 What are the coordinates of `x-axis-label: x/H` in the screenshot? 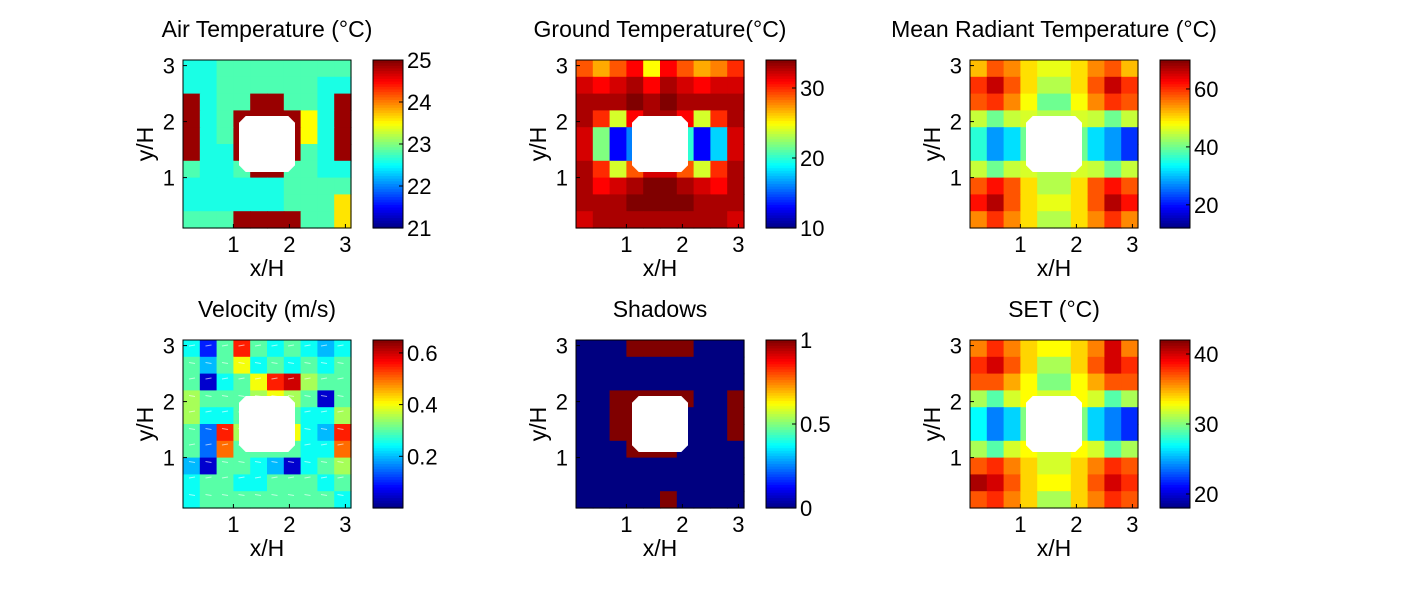 It's located at (267, 268).